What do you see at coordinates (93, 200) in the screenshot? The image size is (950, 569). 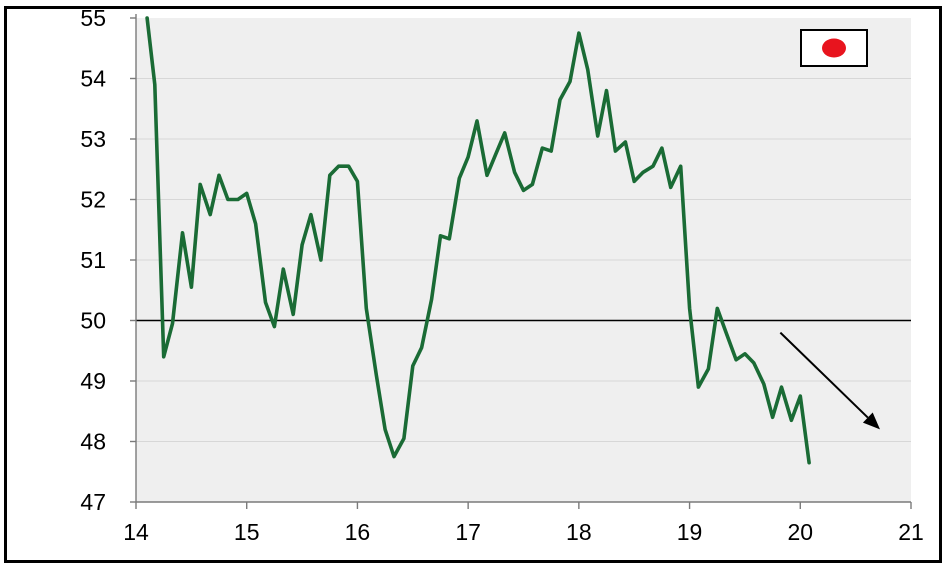 I see `y-tick-label-52: 52` at bounding box center [93, 200].